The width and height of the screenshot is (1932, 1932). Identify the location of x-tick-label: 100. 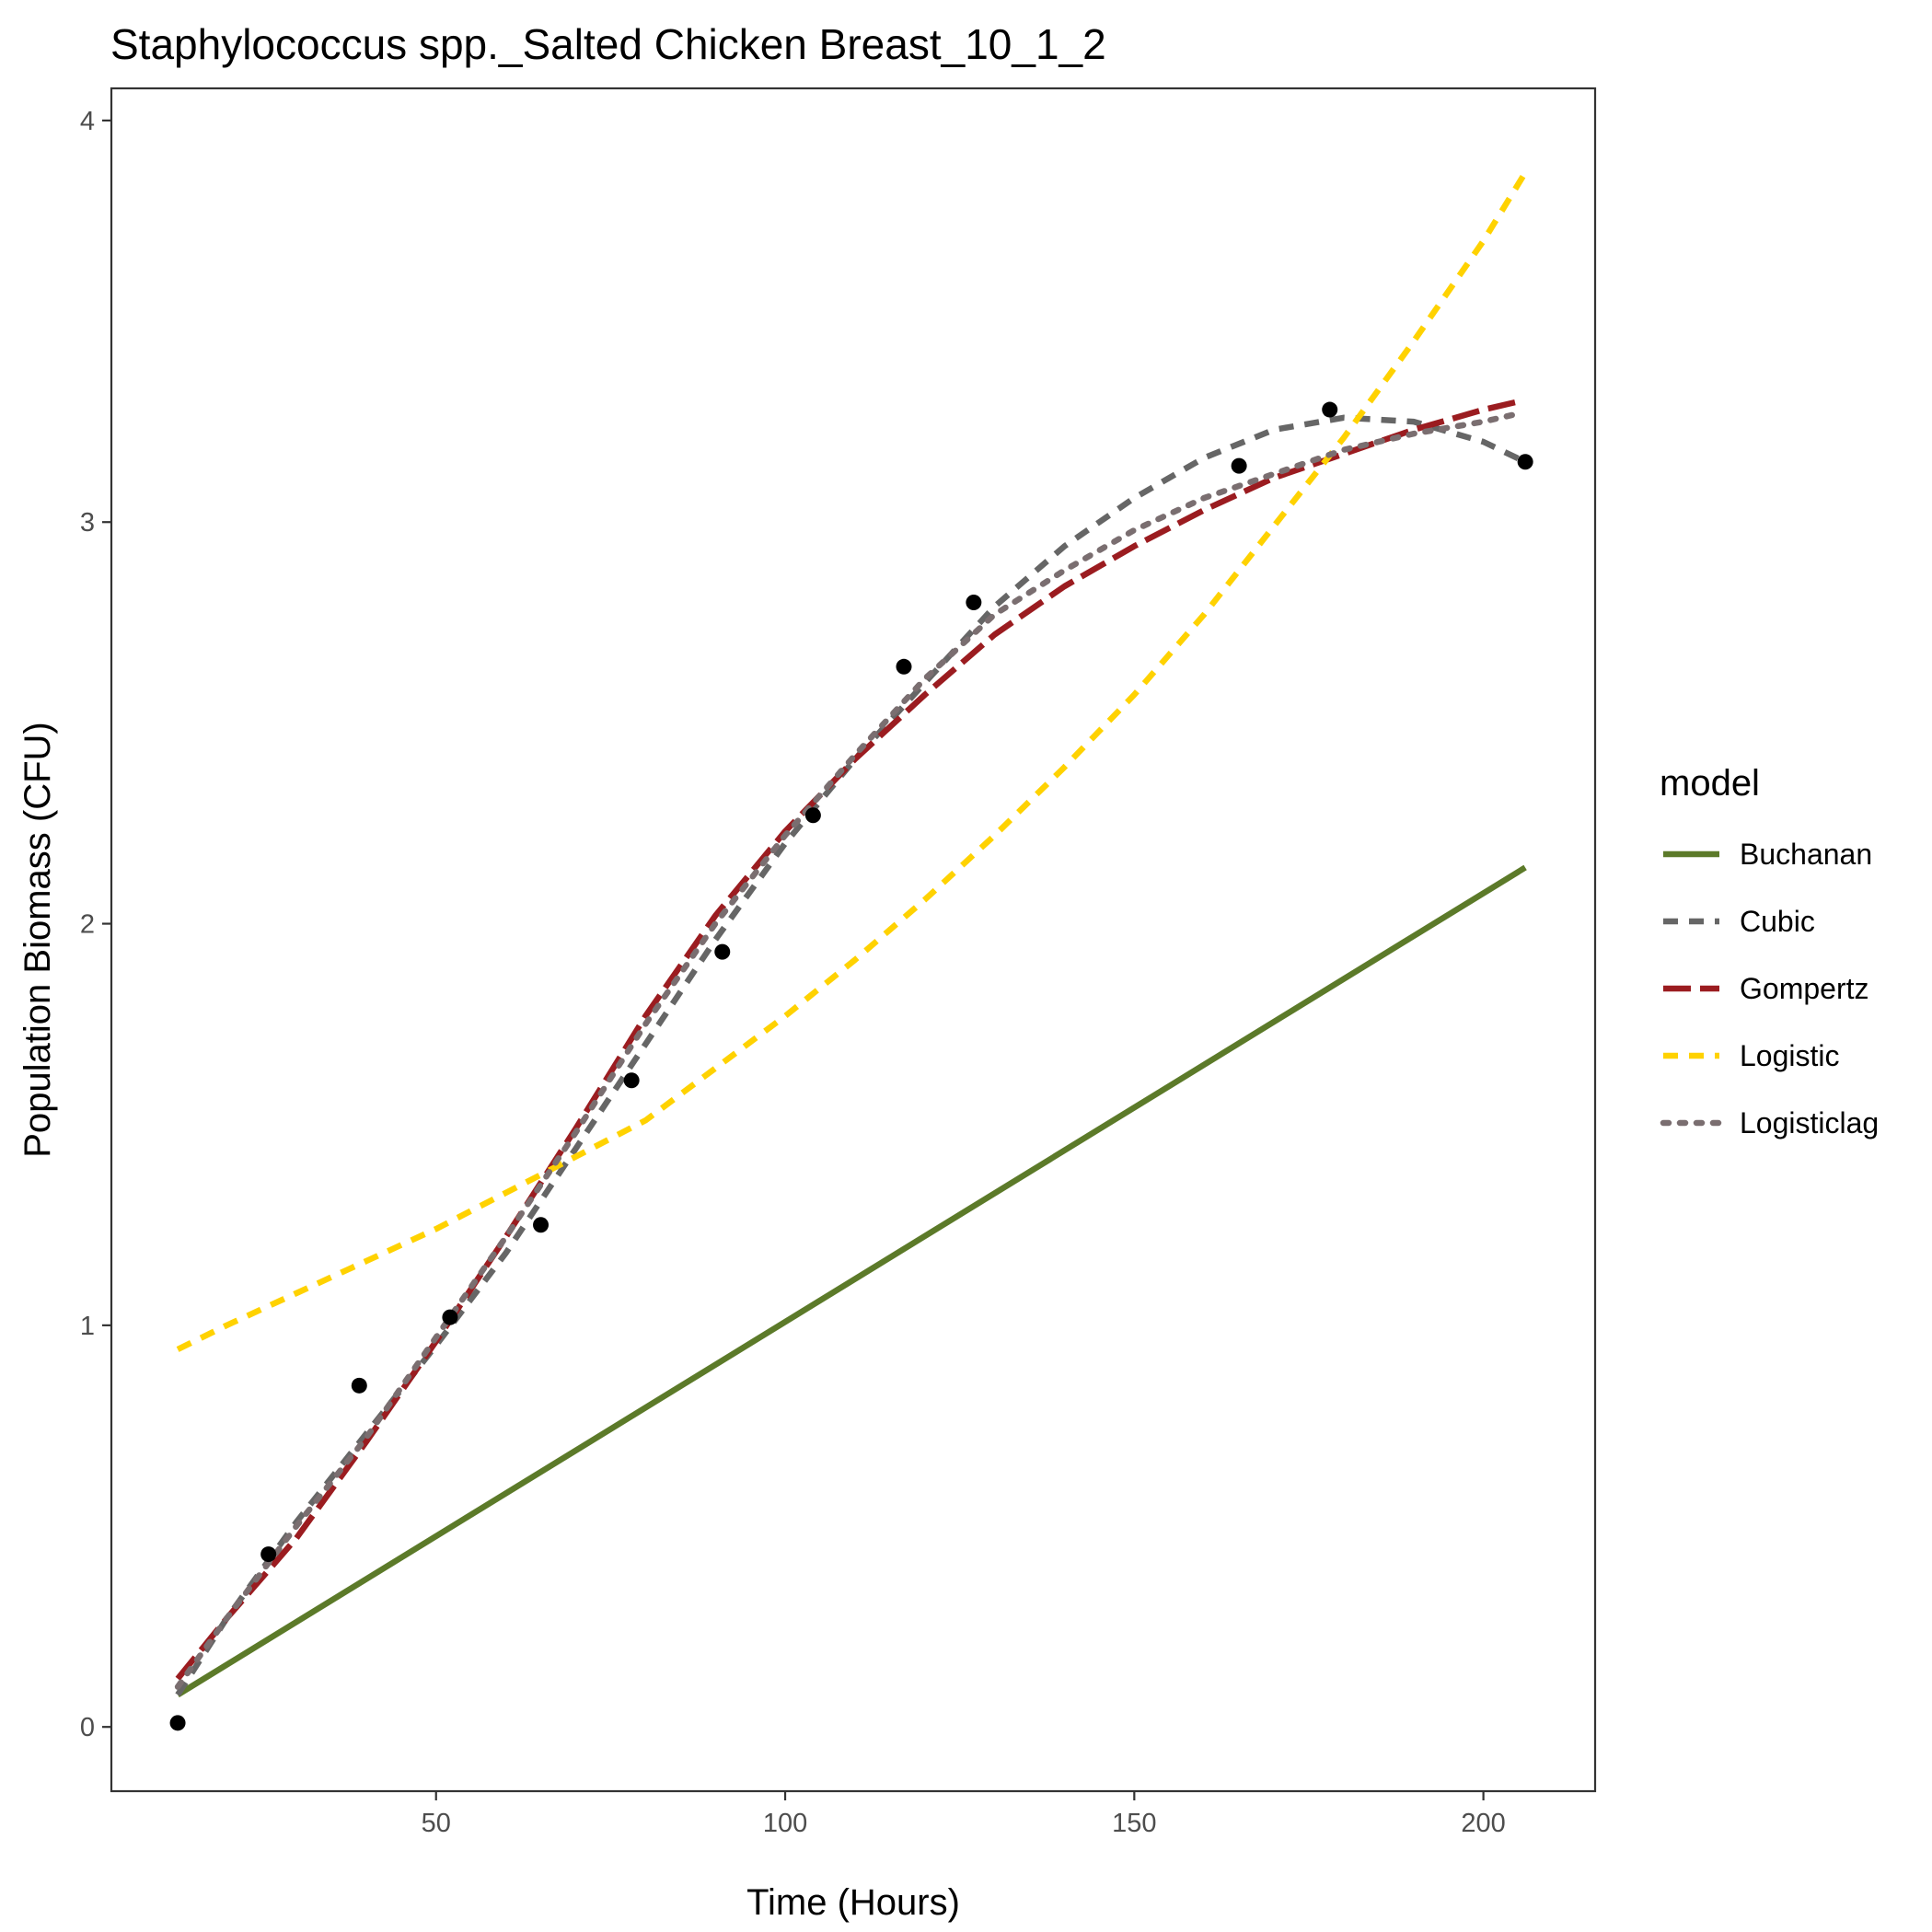
(785, 1824).